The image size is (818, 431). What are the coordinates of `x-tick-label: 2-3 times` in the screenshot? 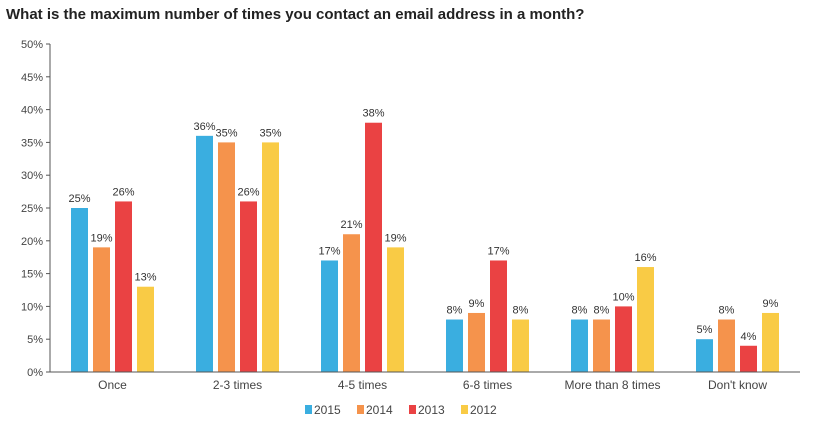 It's located at (237, 385).